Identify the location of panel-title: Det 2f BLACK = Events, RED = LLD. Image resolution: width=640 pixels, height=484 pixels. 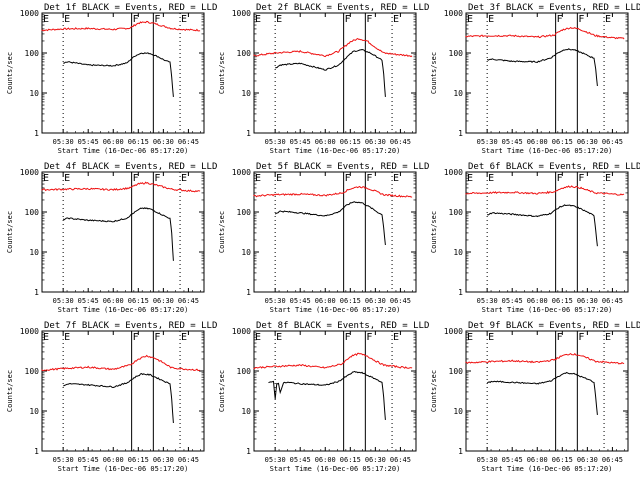
(342, 8).